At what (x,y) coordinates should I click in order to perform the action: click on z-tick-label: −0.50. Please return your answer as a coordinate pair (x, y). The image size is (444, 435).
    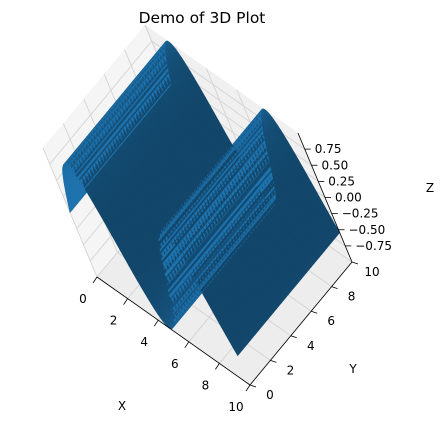
    Looking at the image, I should click on (367, 230).